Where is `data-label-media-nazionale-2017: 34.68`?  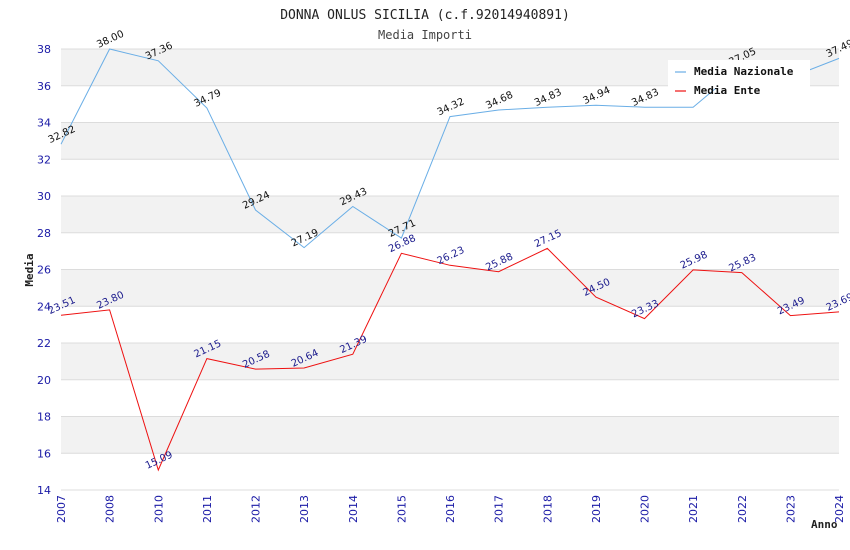 data-label-media-nazionale-2017: 34.68 is located at coordinates (499, 101).